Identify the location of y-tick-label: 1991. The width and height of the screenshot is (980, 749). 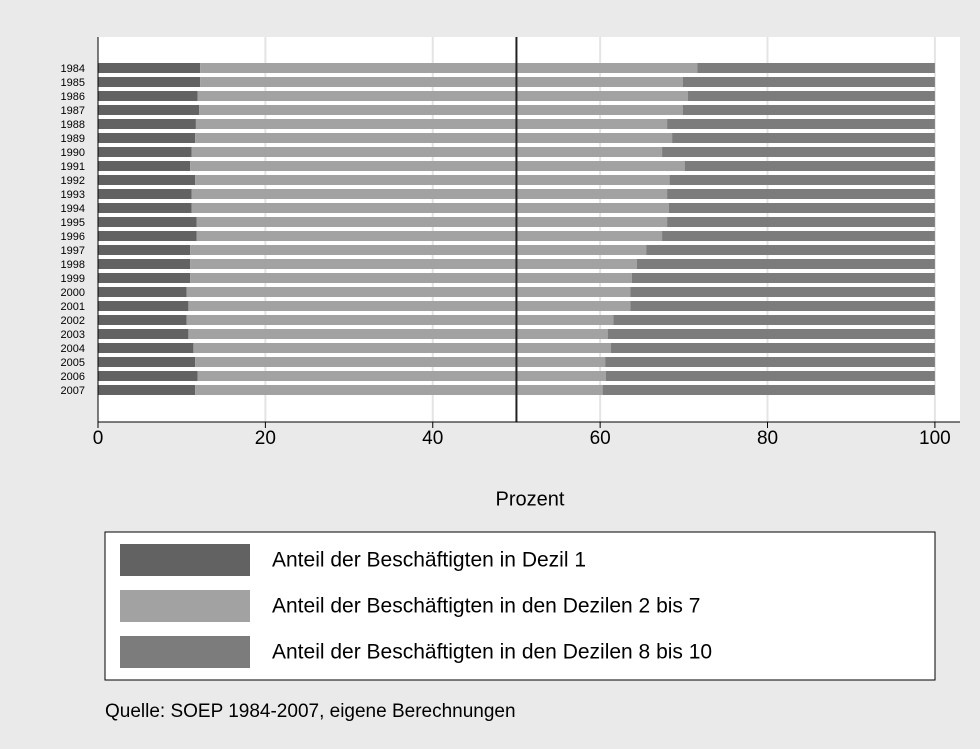
(73, 167).